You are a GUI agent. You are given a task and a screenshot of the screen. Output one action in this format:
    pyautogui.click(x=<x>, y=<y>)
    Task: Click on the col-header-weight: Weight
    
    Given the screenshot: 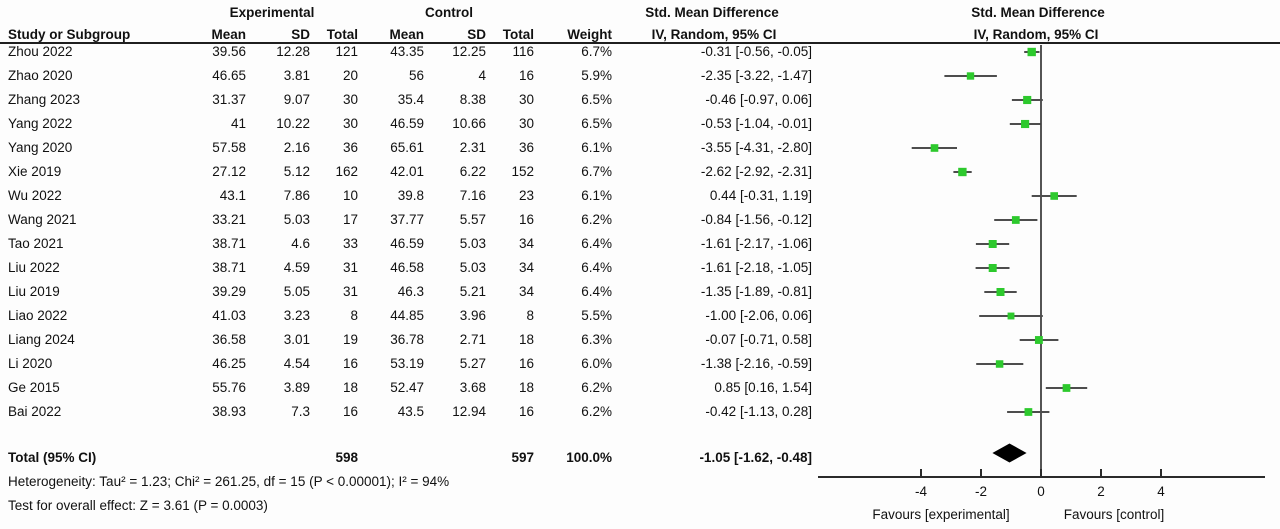 What is the action you would take?
    pyautogui.click(x=589, y=34)
    